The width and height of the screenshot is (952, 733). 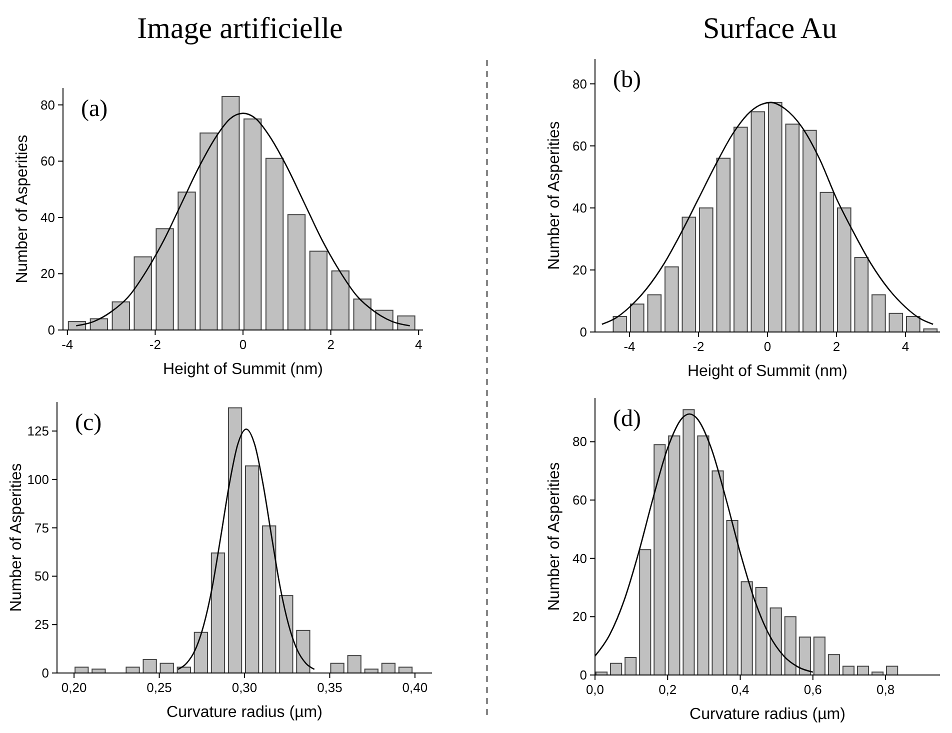 I want to click on y-tick-label: 25, so click(x=41, y=624).